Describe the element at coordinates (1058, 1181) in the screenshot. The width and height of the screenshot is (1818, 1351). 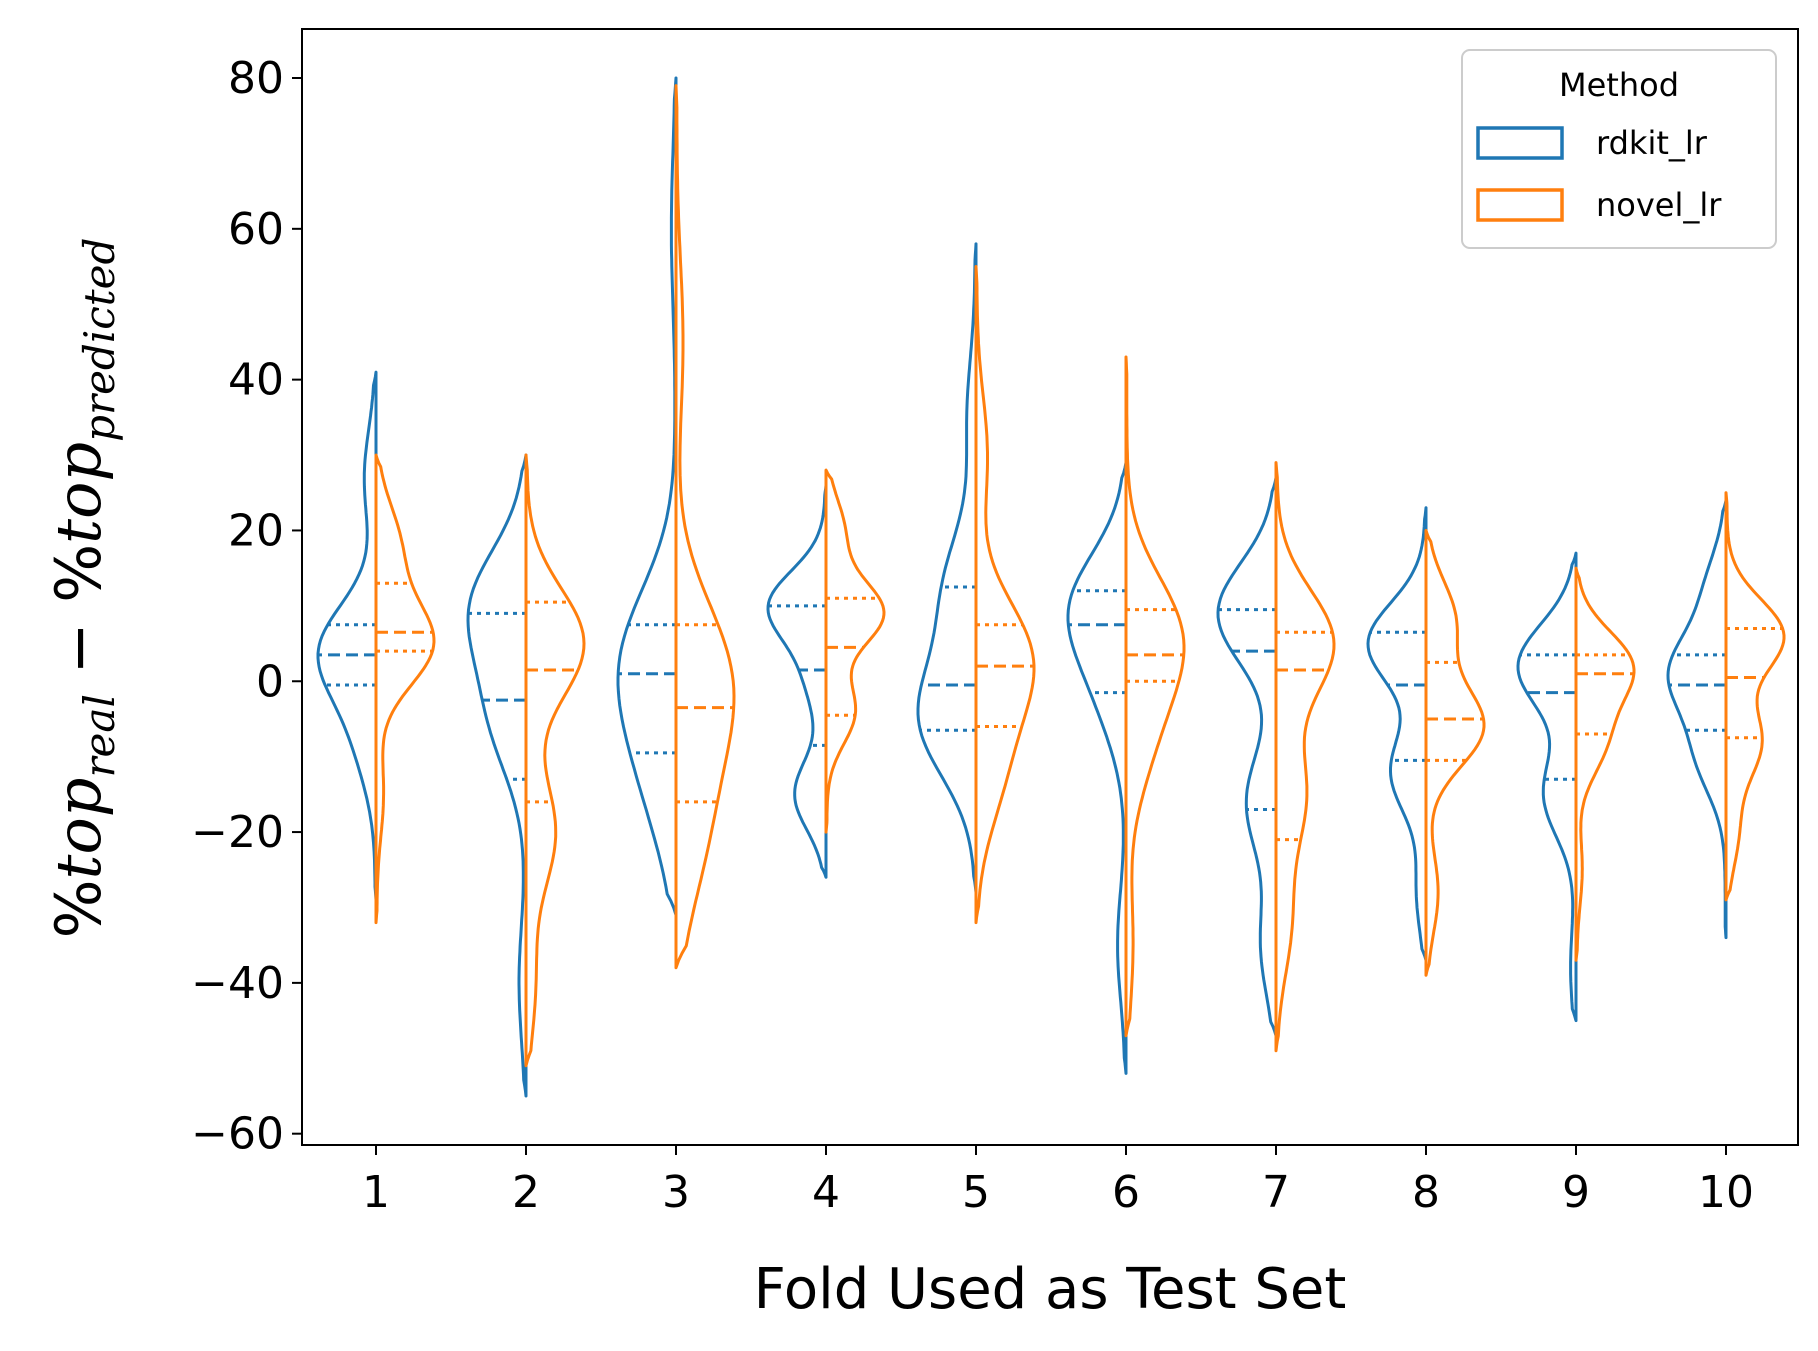
I see `x-axis: 1 2 3 4 5 6 7 8 9 10` at that location.